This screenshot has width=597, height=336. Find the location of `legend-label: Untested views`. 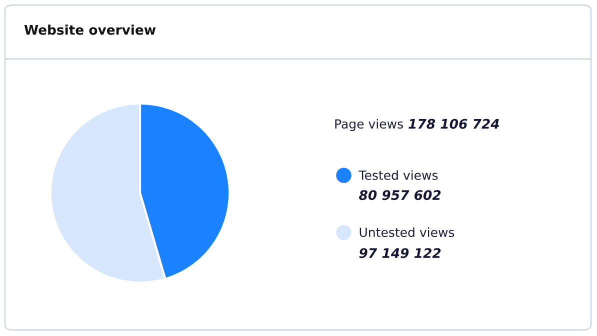

legend-label: Untested views is located at coordinates (407, 232).